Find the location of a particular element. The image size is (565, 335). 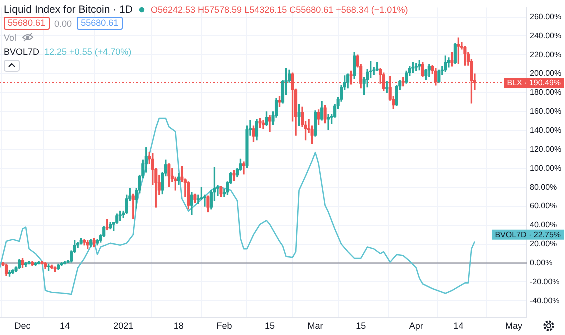

x-tick-label: May is located at coordinates (514, 326).